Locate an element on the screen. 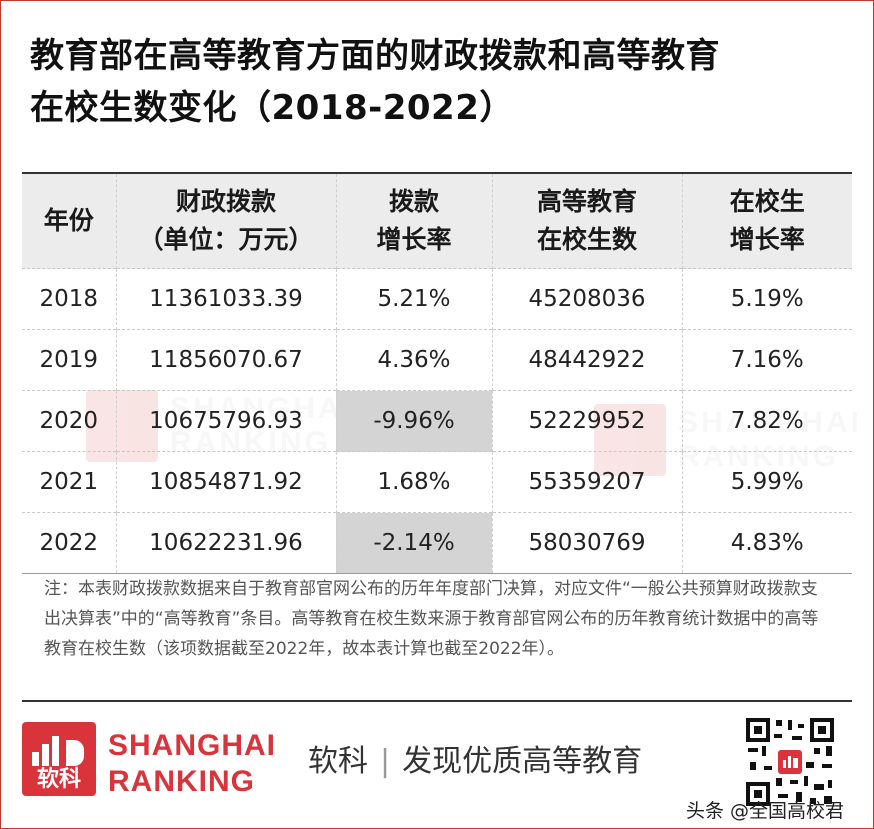 The height and width of the screenshot is (829, 874). title-line-1: 教育部在高等教育方面的财政拨款和高等教育 is located at coordinates (375, 56).